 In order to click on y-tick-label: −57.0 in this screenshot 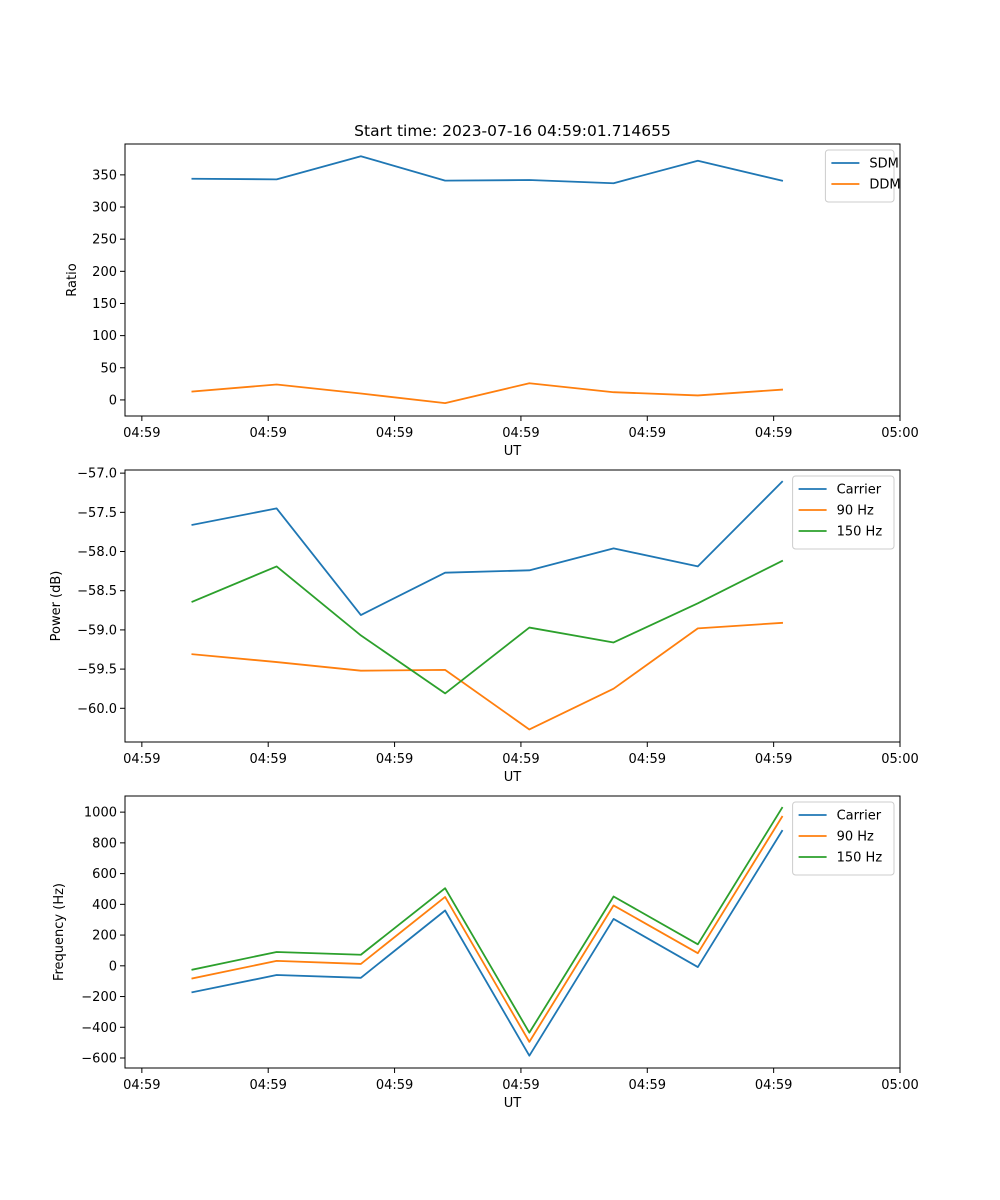, I will do `click(97, 474)`.